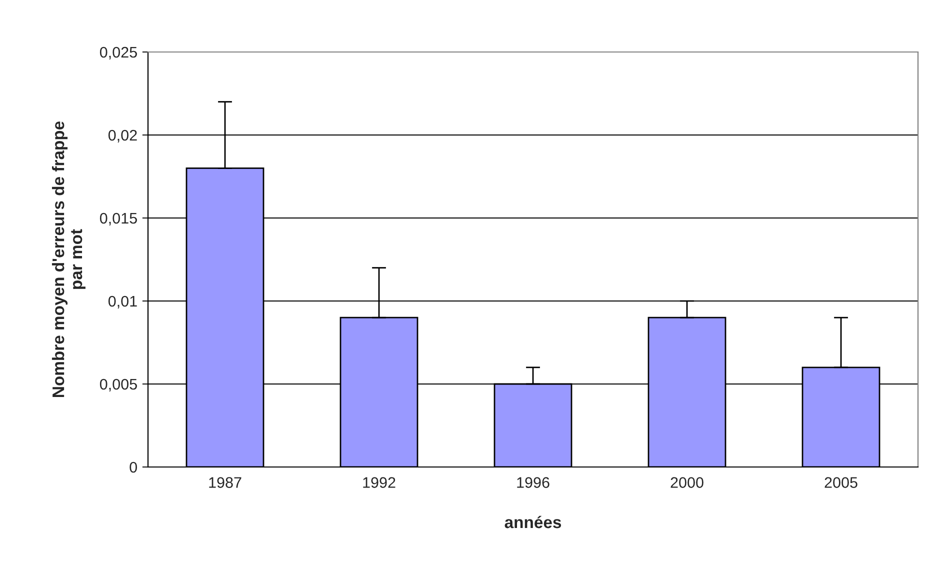  What do you see at coordinates (122, 136) in the screenshot?
I see `y-tick-label: 0,02` at bounding box center [122, 136].